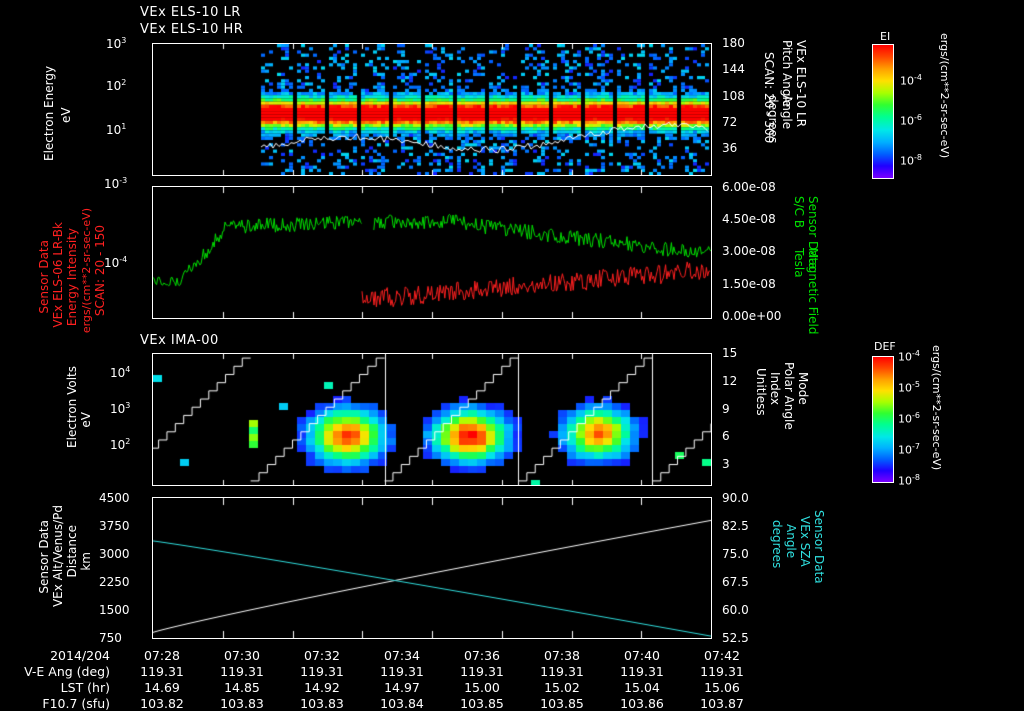  What do you see at coordinates (730, 122) in the screenshot?
I see `panel1-right-tick-72: 72` at bounding box center [730, 122].